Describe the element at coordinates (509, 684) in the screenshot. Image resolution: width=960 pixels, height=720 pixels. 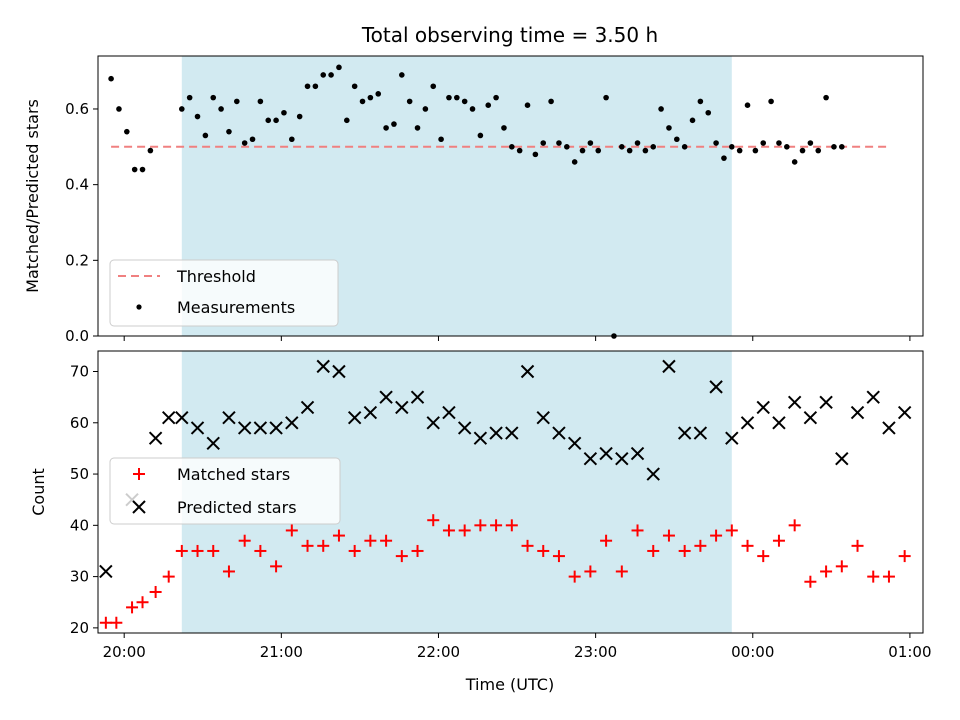
I see `x-axis-label: Time (UTC)` at that location.